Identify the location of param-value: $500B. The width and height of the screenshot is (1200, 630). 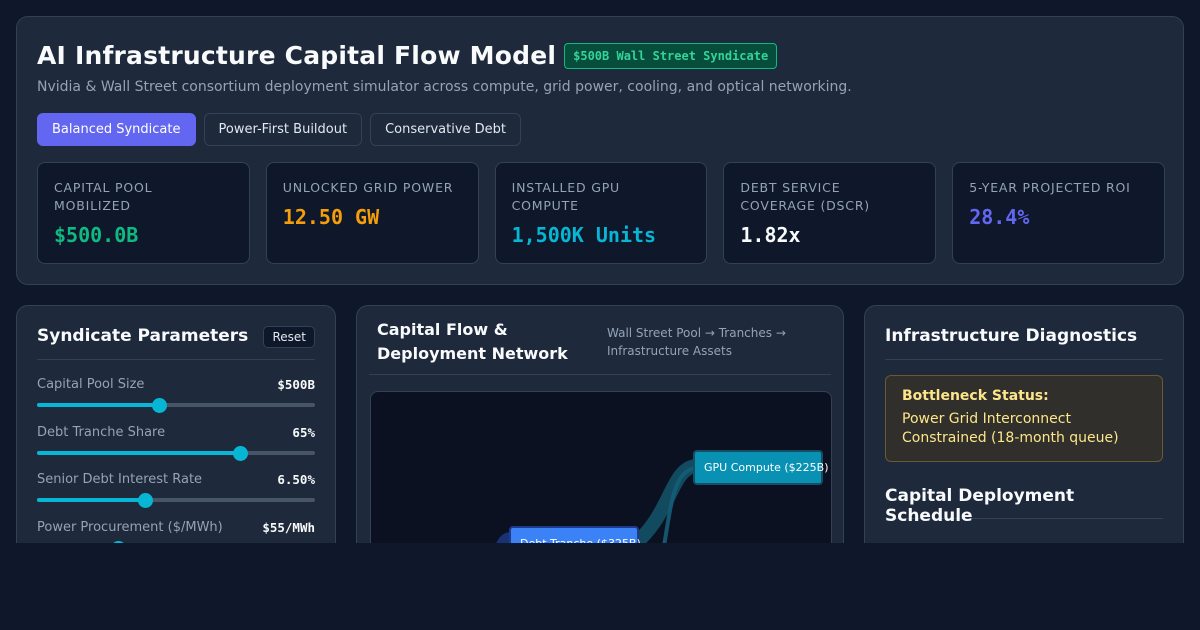
(296, 384).